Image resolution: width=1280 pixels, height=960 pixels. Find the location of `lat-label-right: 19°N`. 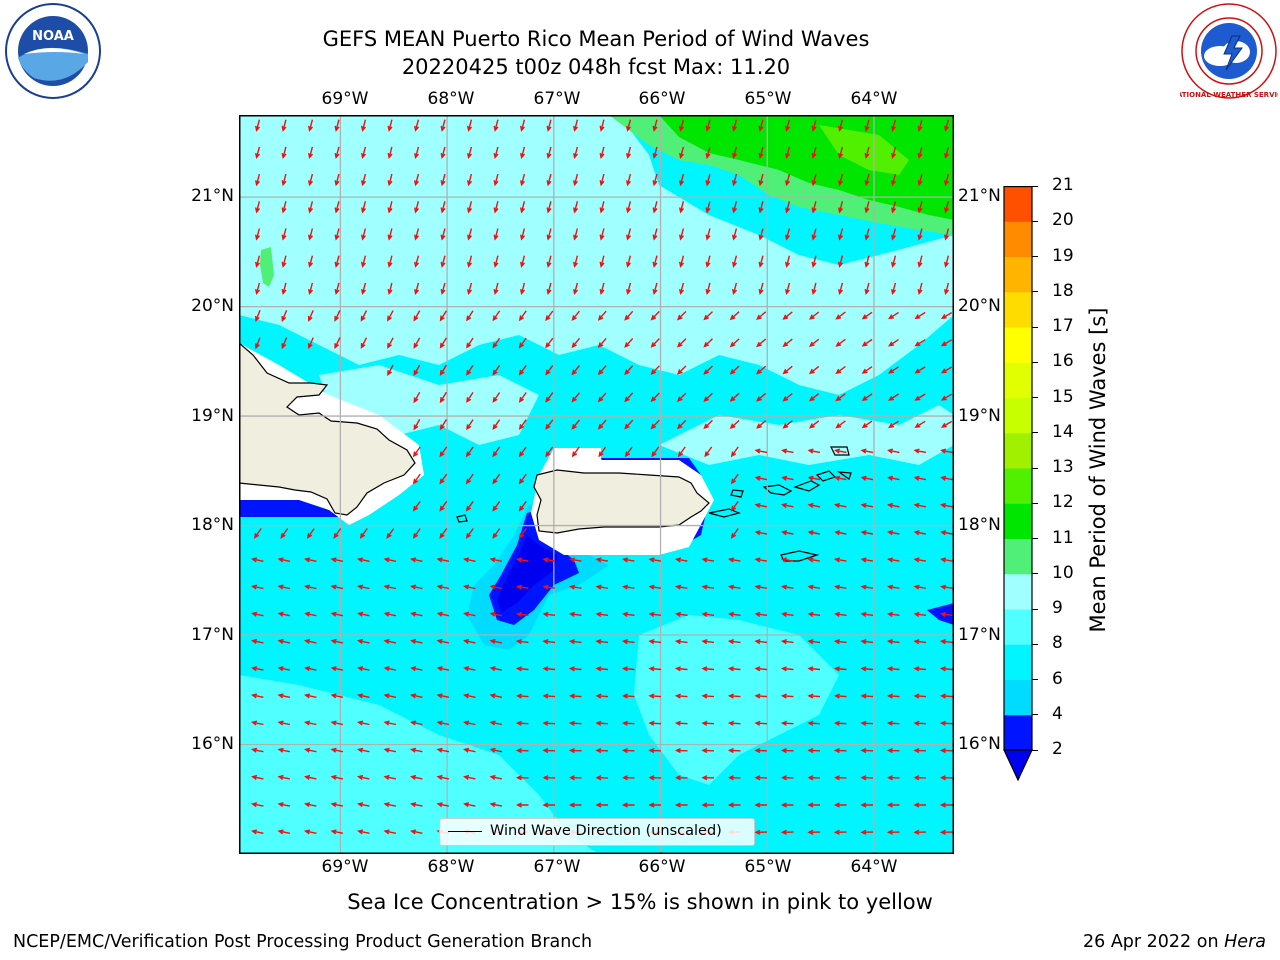

lat-label-right: 19°N is located at coordinates (979, 416).